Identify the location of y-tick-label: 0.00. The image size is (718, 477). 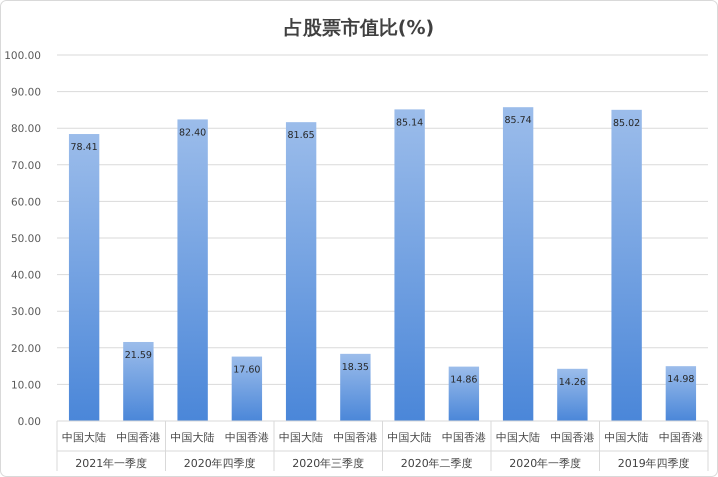
(29, 422).